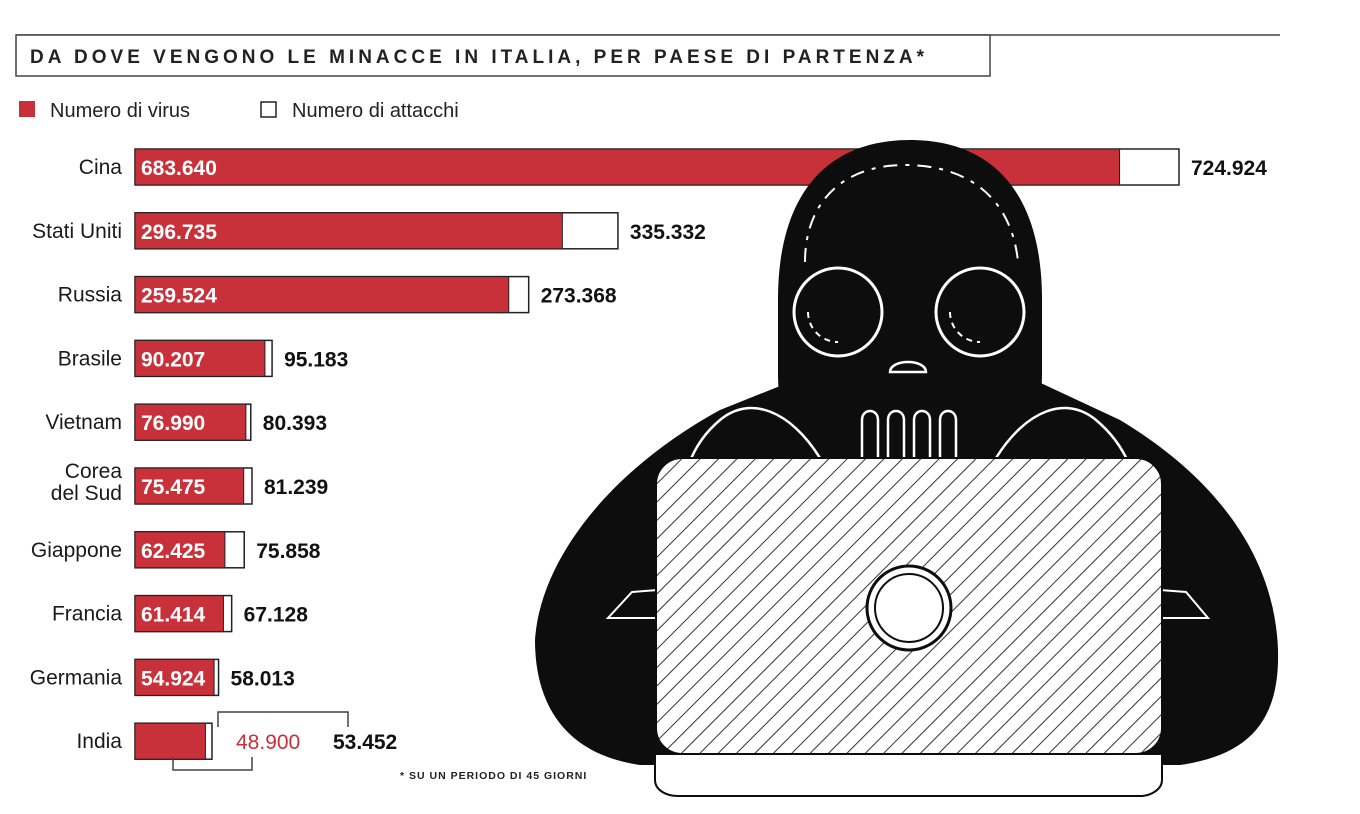 This screenshot has height=814, width=1360. I want to click on left-hand-outline, so click(632, 604).